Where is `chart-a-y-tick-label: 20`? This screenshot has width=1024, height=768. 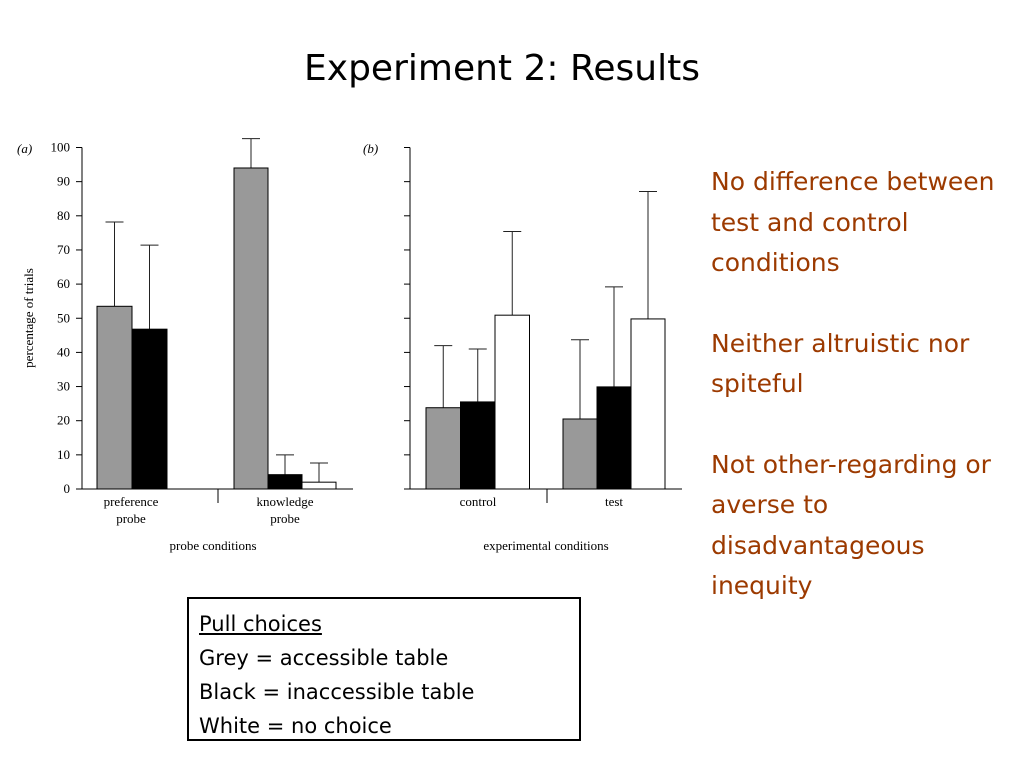
chart-a-y-tick-label: 20 is located at coordinates (63, 420).